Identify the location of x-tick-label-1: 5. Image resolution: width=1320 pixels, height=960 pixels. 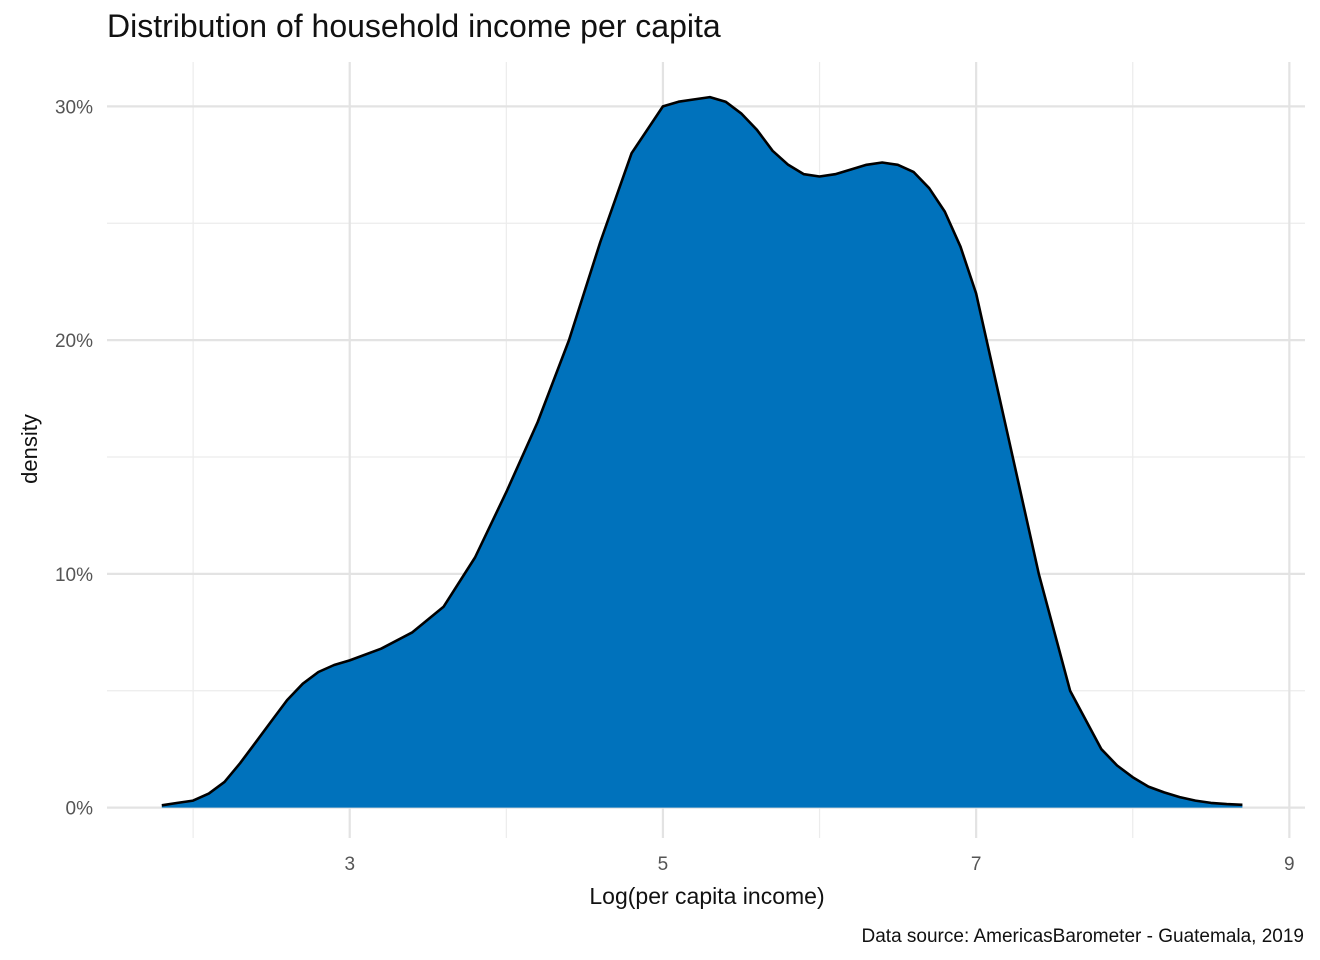
(663, 864).